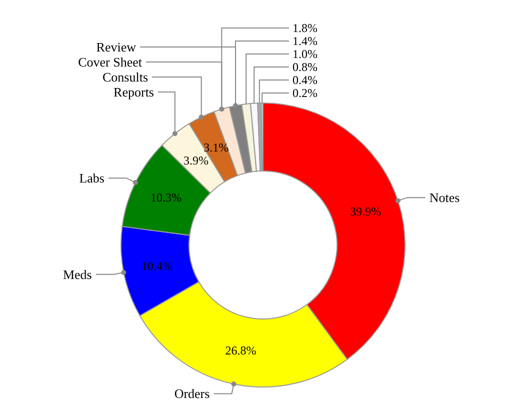 The height and width of the screenshot is (417, 512). What do you see at coordinates (77, 274) in the screenshot?
I see `slice-label: Meds` at bounding box center [77, 274].